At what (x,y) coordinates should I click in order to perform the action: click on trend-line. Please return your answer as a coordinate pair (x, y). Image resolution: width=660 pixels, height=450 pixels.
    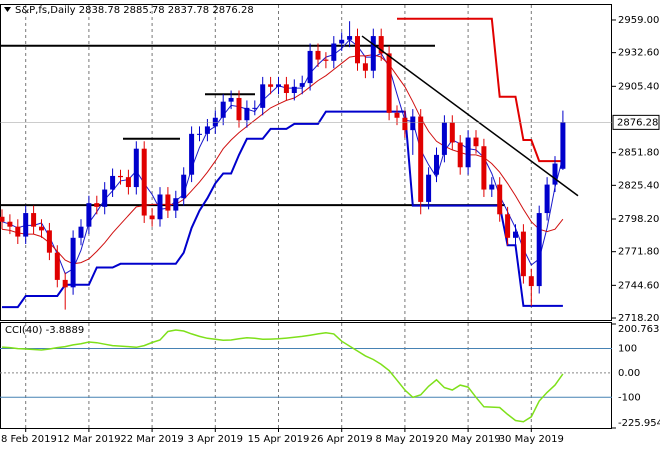
    Looking at the image, I should click on (470, 116).